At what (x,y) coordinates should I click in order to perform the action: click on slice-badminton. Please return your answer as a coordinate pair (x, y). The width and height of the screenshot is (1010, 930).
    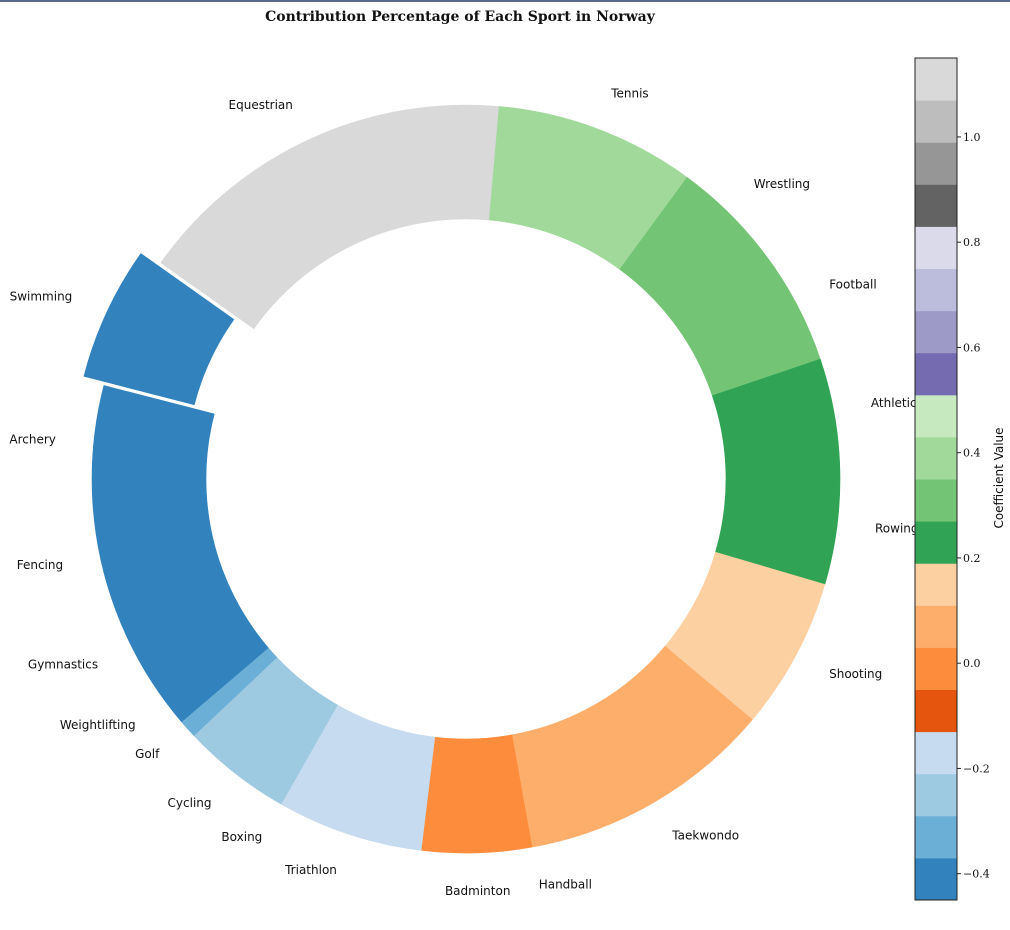
    Looking at the image, I should click on (476, 794).